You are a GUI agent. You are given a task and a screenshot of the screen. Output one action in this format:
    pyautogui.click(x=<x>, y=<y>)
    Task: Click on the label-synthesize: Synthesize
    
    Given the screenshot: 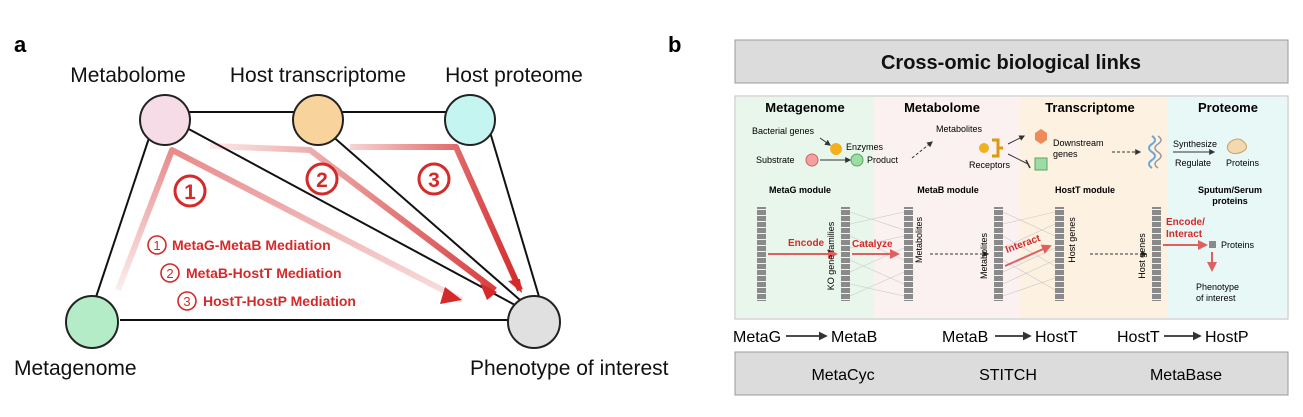 What is the action you would take?
    pyautogui.click(x=1195, y=144)
    